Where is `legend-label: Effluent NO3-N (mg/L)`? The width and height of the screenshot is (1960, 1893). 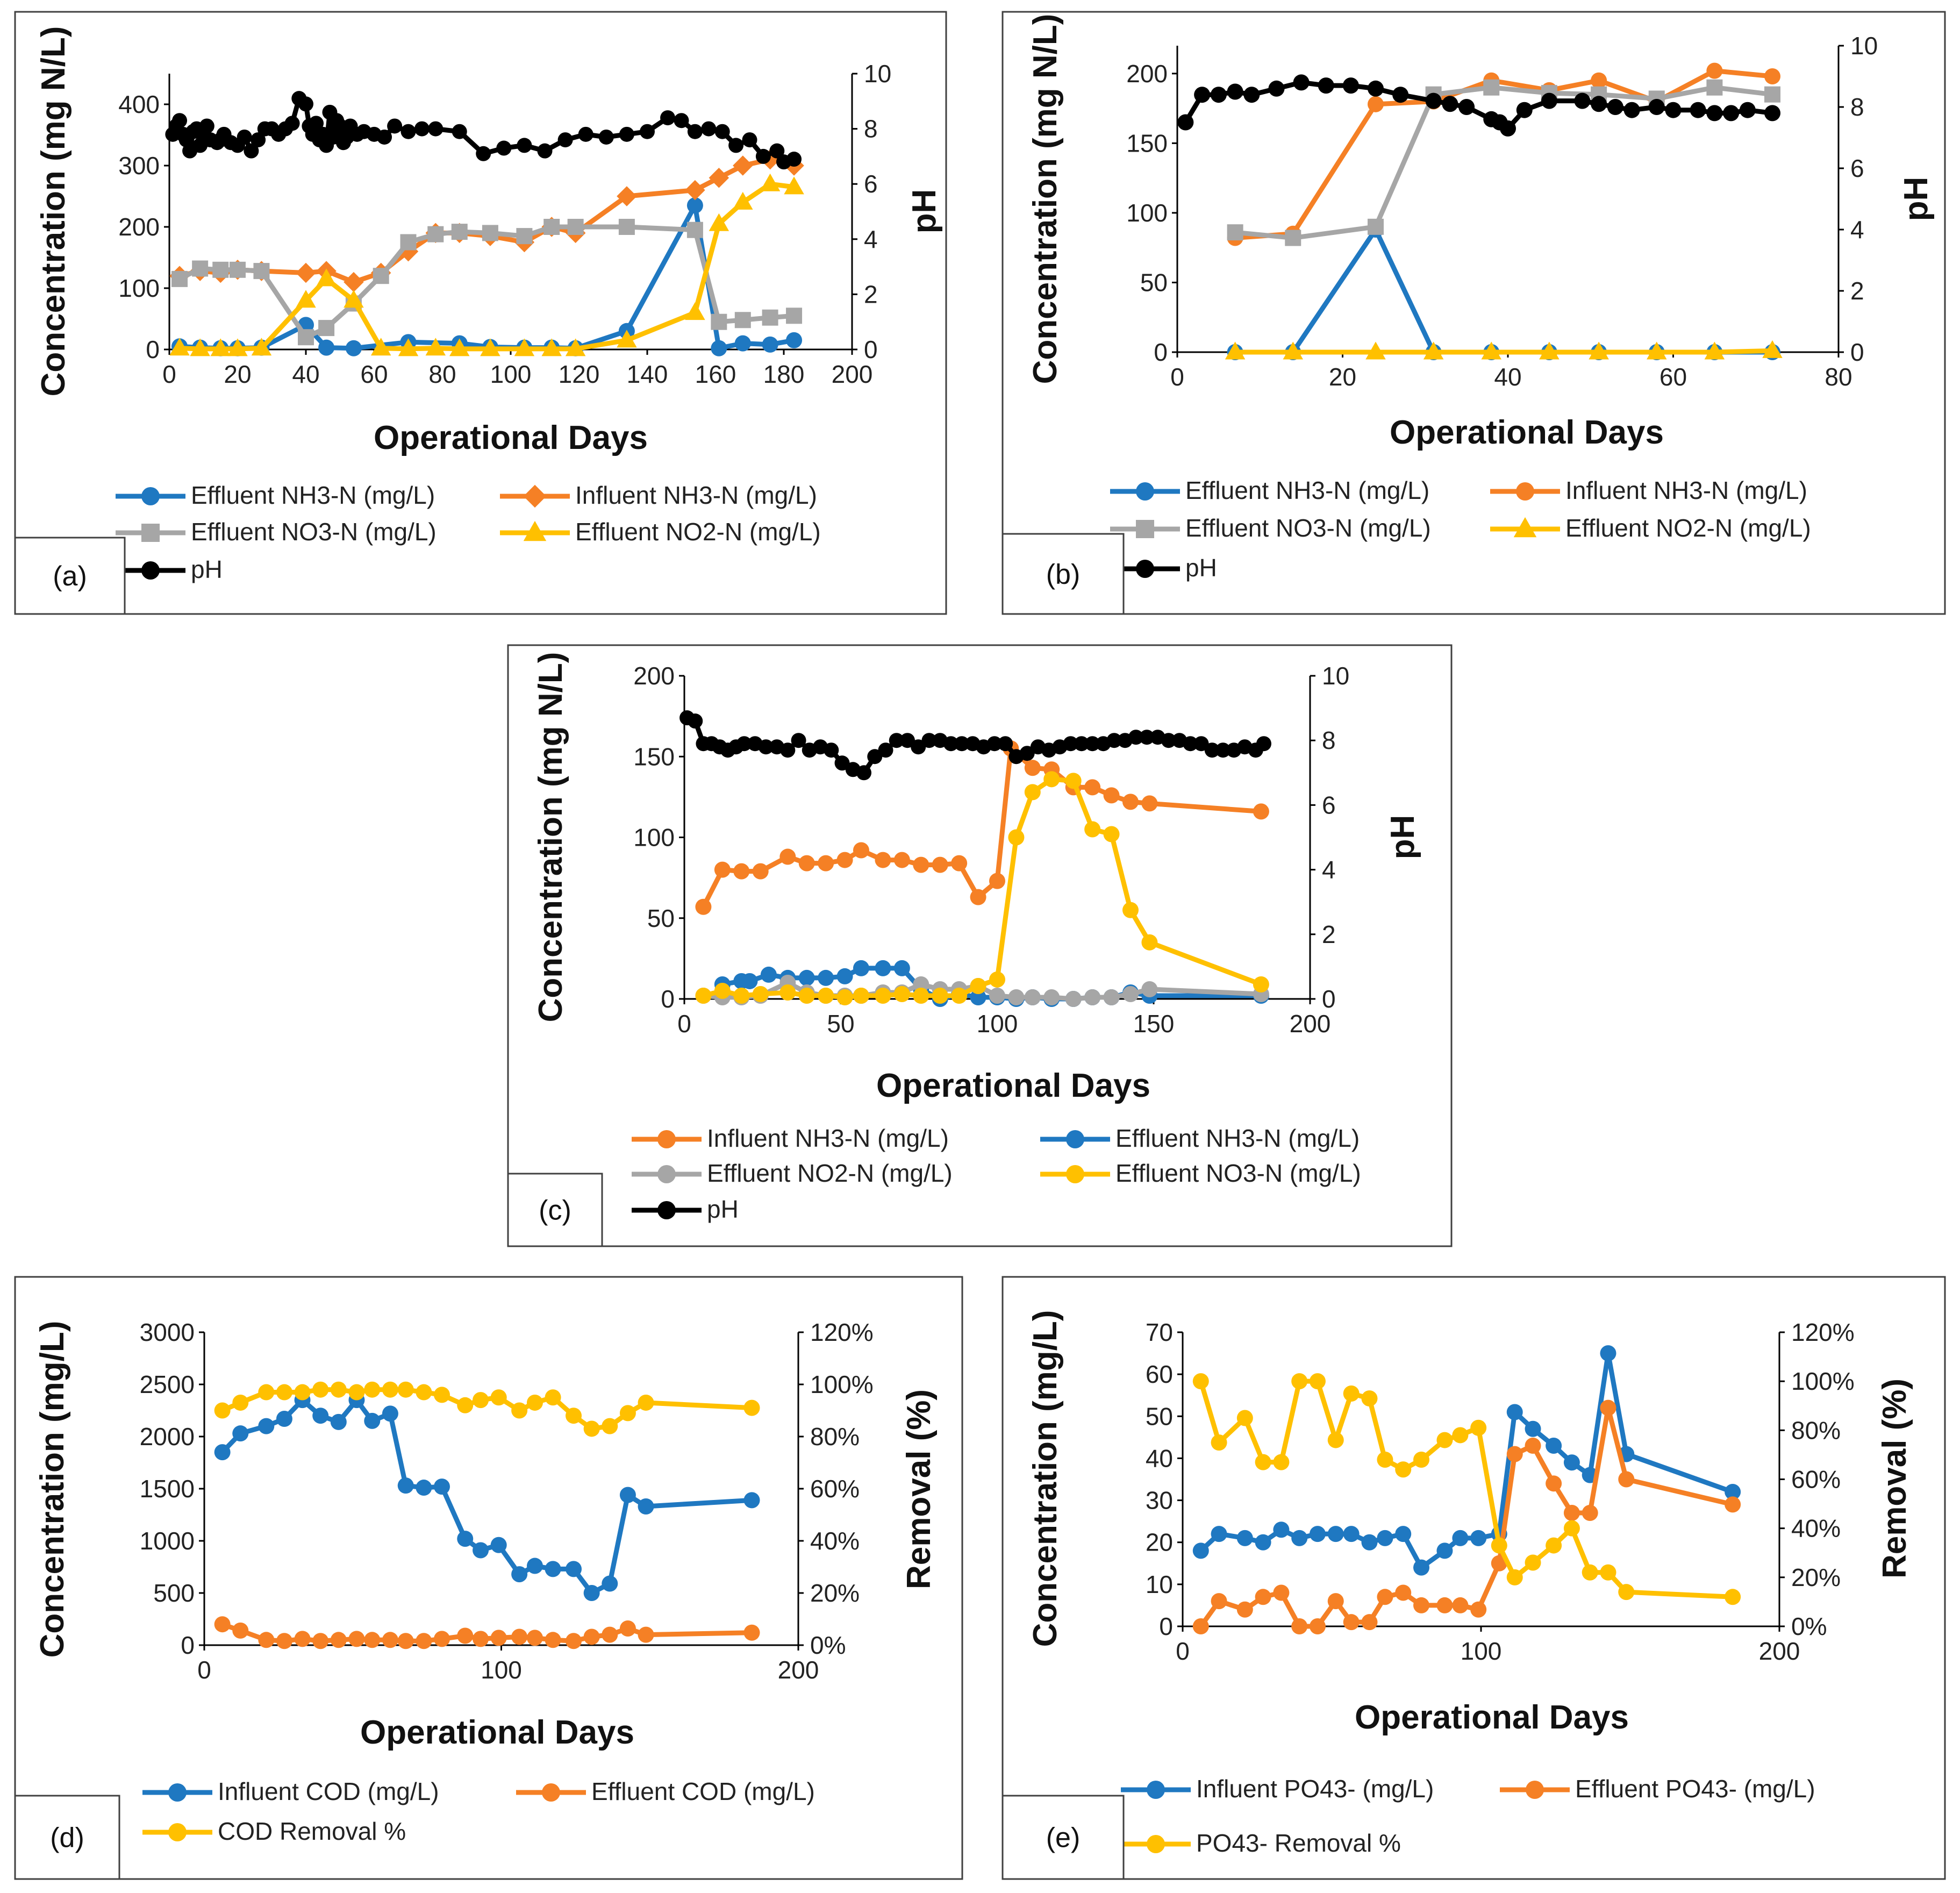 legend-label: Effluent NO3-N (mg/L) is located at coordinates (314, 532).